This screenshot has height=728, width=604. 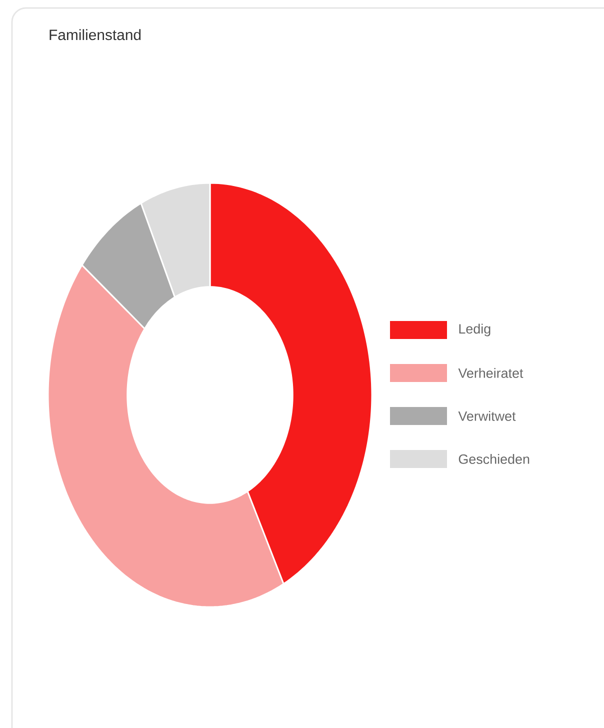 I want to click on legend-label: Ledig, so click(x=474, y=330).